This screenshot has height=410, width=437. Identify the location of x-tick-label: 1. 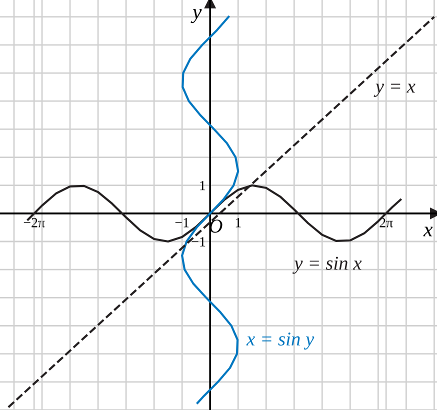
(238, 223).